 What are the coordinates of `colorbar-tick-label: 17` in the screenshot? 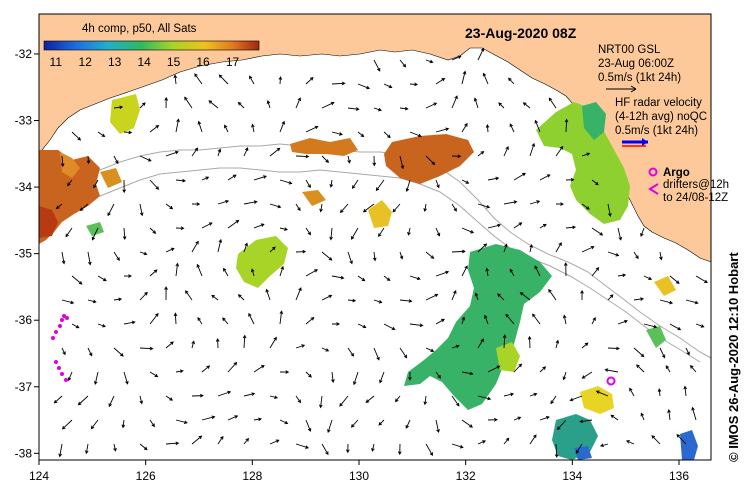 It's located at (233, 62).